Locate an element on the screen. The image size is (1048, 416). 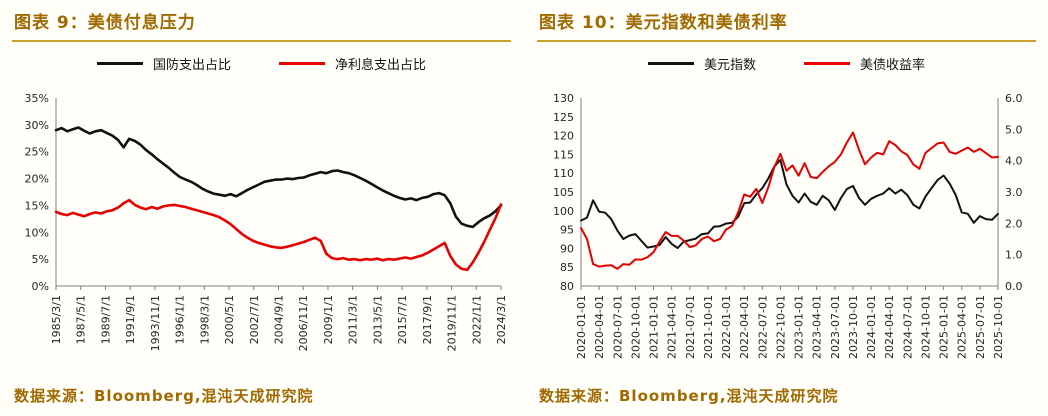
svg-text: 100 is located at coordinates (563, 211).